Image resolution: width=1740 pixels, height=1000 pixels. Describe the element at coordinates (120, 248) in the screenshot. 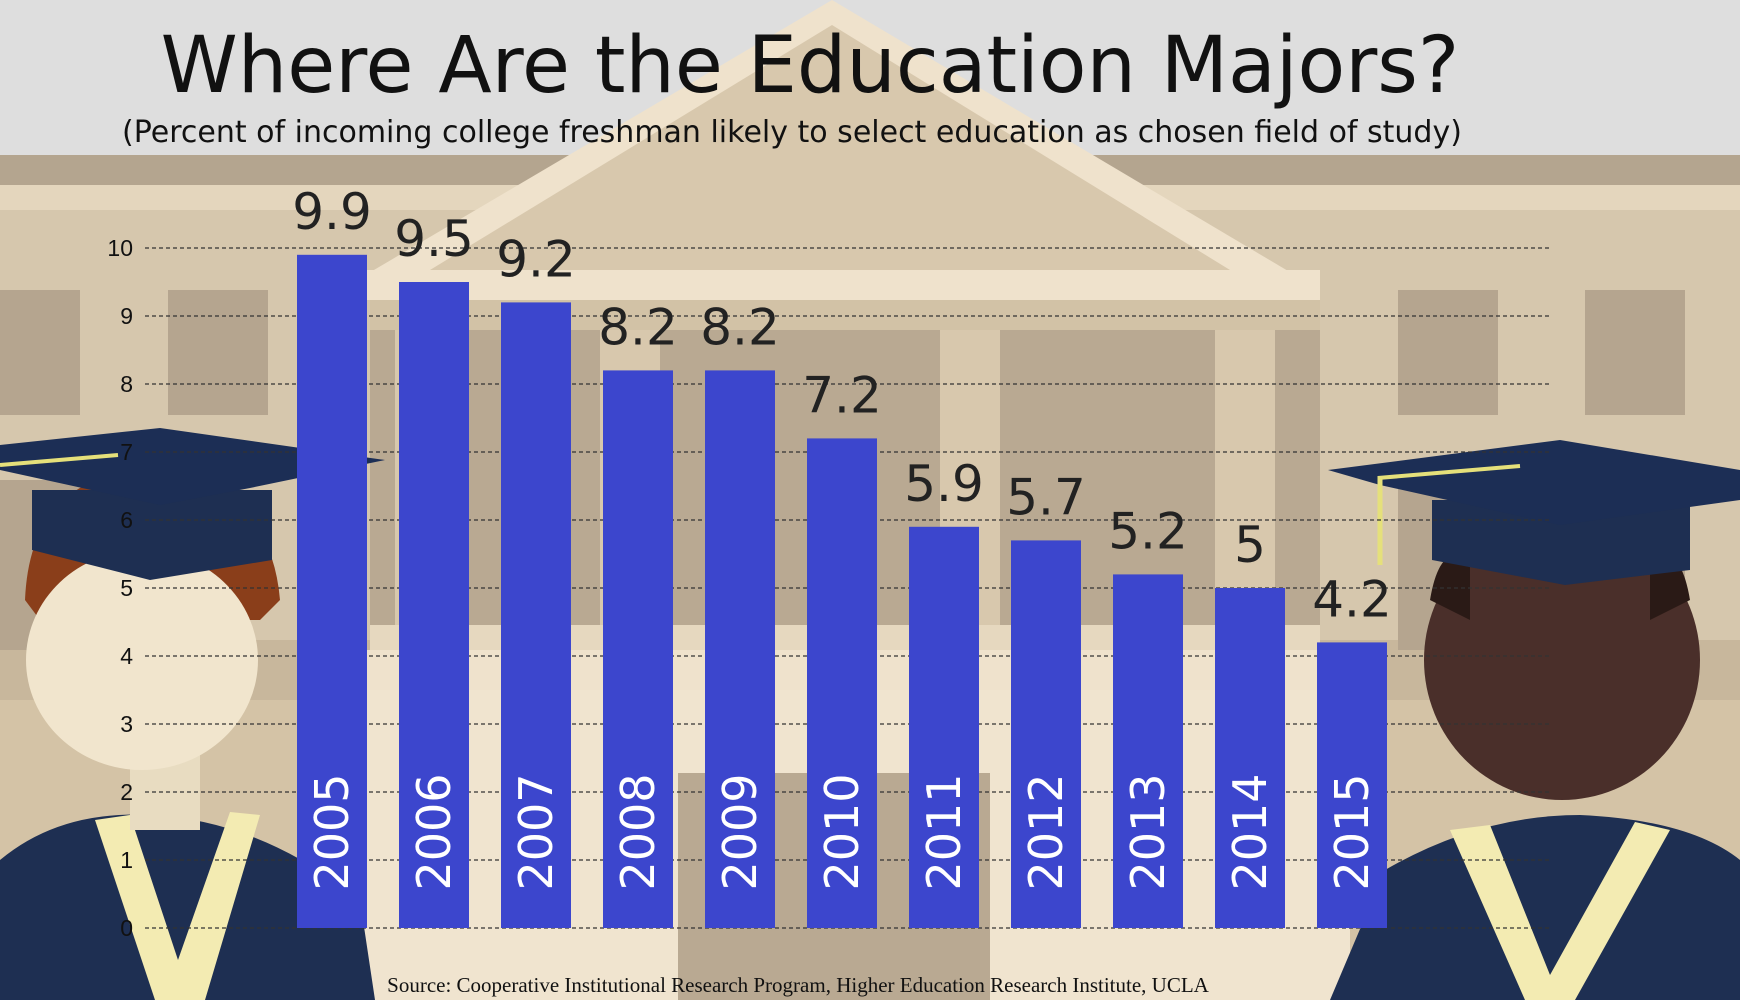

I see `y-tick-label: 10` at that location.